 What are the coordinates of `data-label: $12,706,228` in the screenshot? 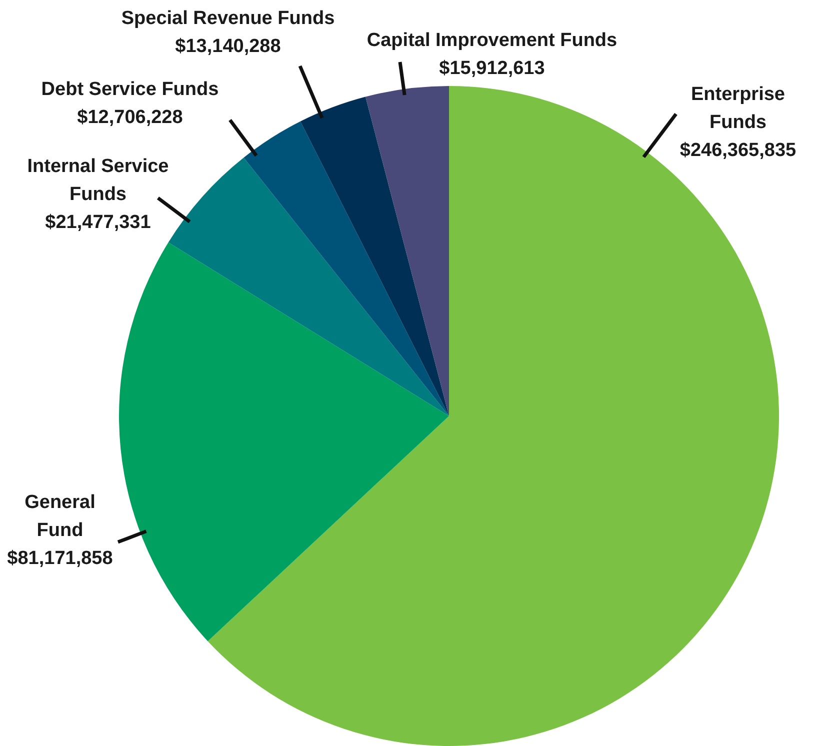 It's located at (130, 117).